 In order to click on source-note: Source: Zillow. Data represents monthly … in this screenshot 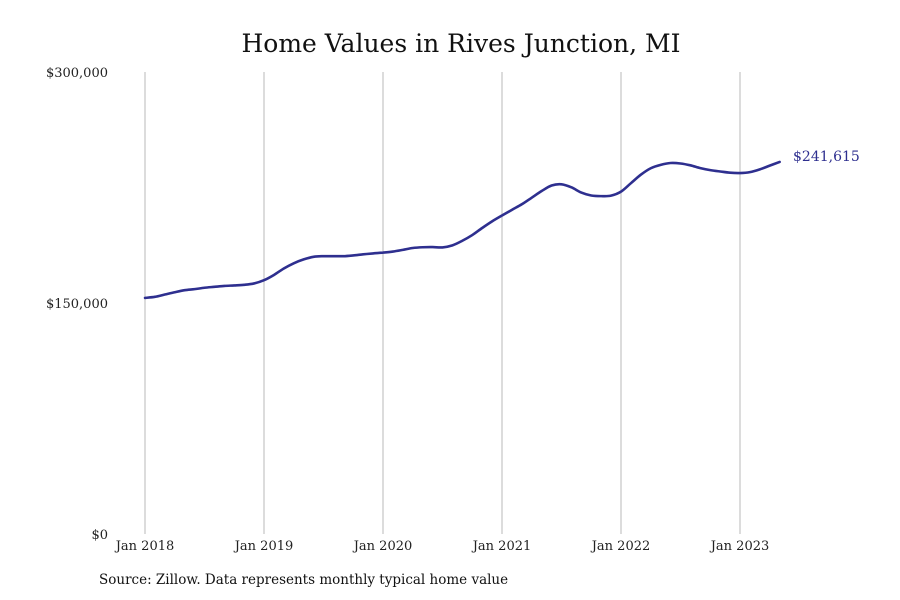, I will do `click(304, 580)`.